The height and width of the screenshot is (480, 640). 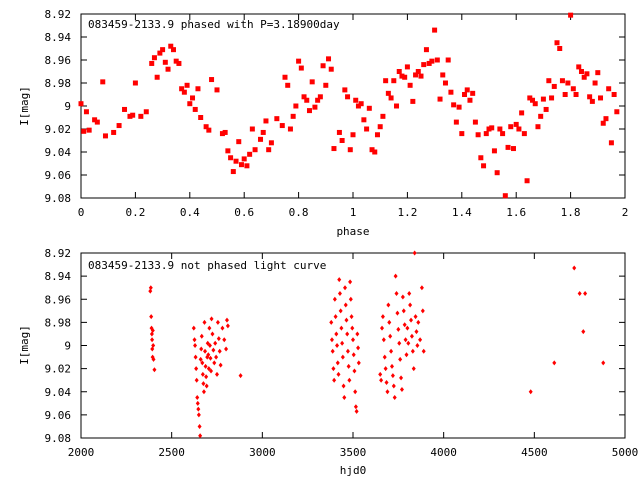 What do you see at coordinates (534, 452) in the screenshot?
I see `unphased-x-tick-label: 4500` at bounding box center [534, 452].